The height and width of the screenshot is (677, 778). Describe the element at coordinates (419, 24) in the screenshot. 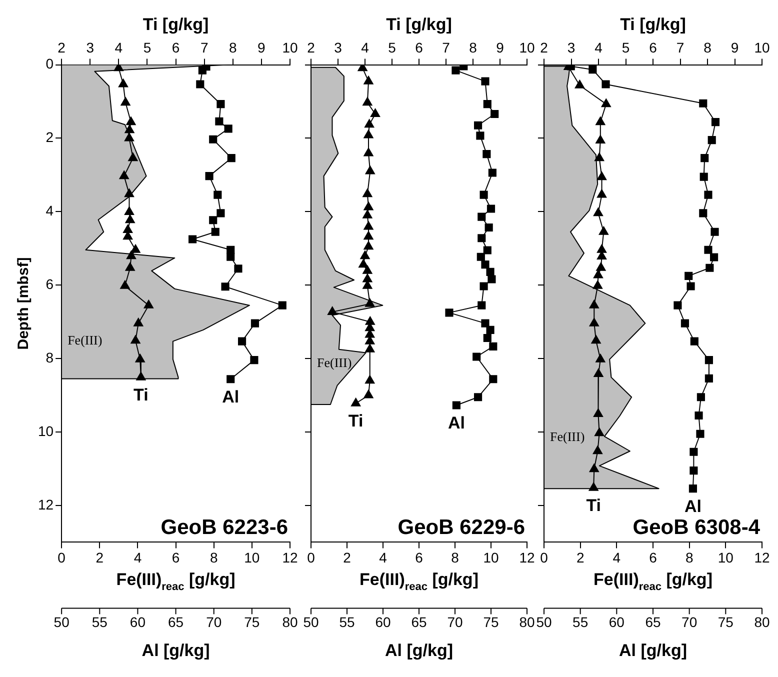

I see `x2-axis-title: Ti [g/kg]` at that location.